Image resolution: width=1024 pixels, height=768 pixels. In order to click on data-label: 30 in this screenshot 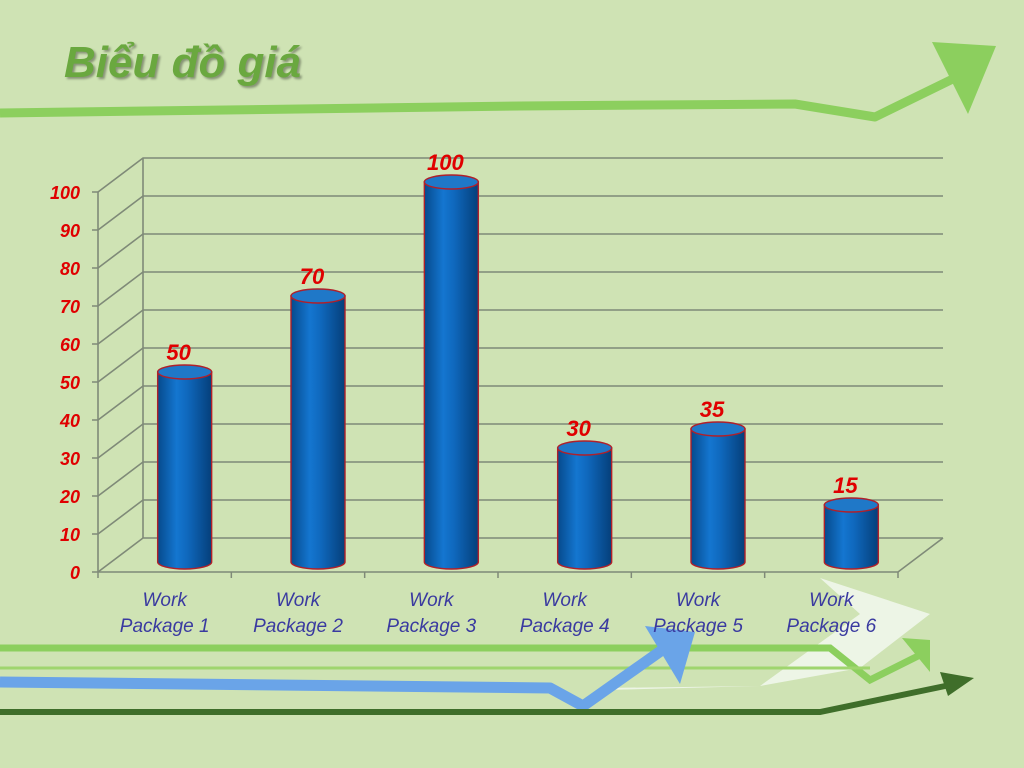, I will do `click(578, 428)`.